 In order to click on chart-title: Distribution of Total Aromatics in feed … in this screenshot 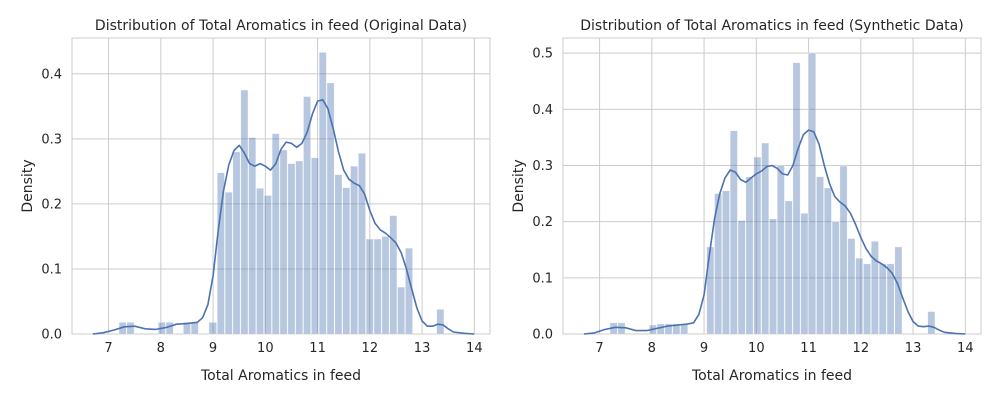, I will do `click(281, 26)`.